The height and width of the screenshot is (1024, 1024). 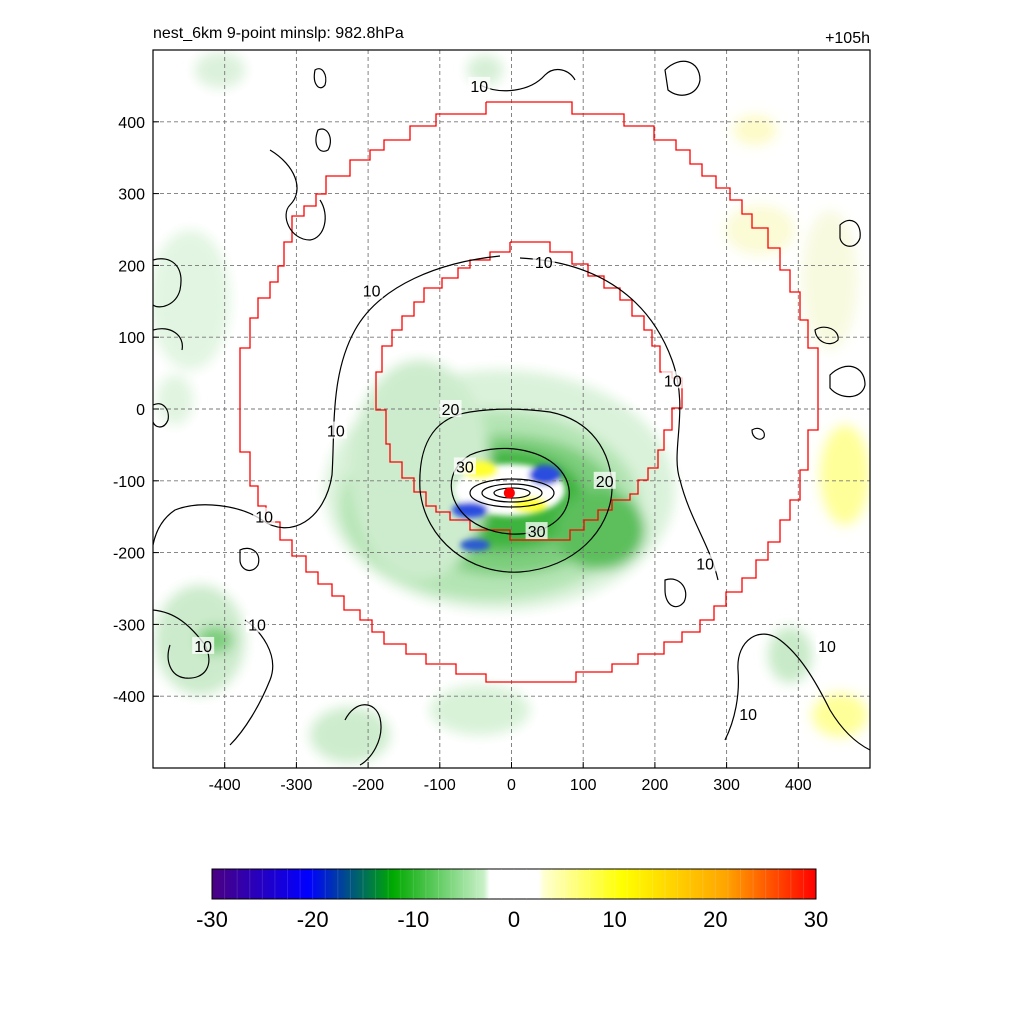 What do you see at coordinates (682, 78) in the screenshot?
I see `contour-10-top-right` at bounding box center [682, 78].